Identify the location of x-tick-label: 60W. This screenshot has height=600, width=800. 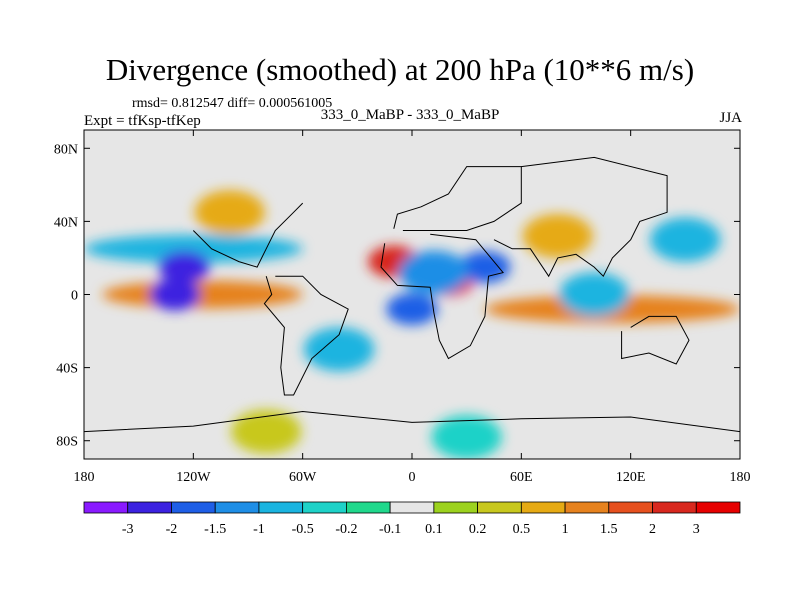
(303, 477).